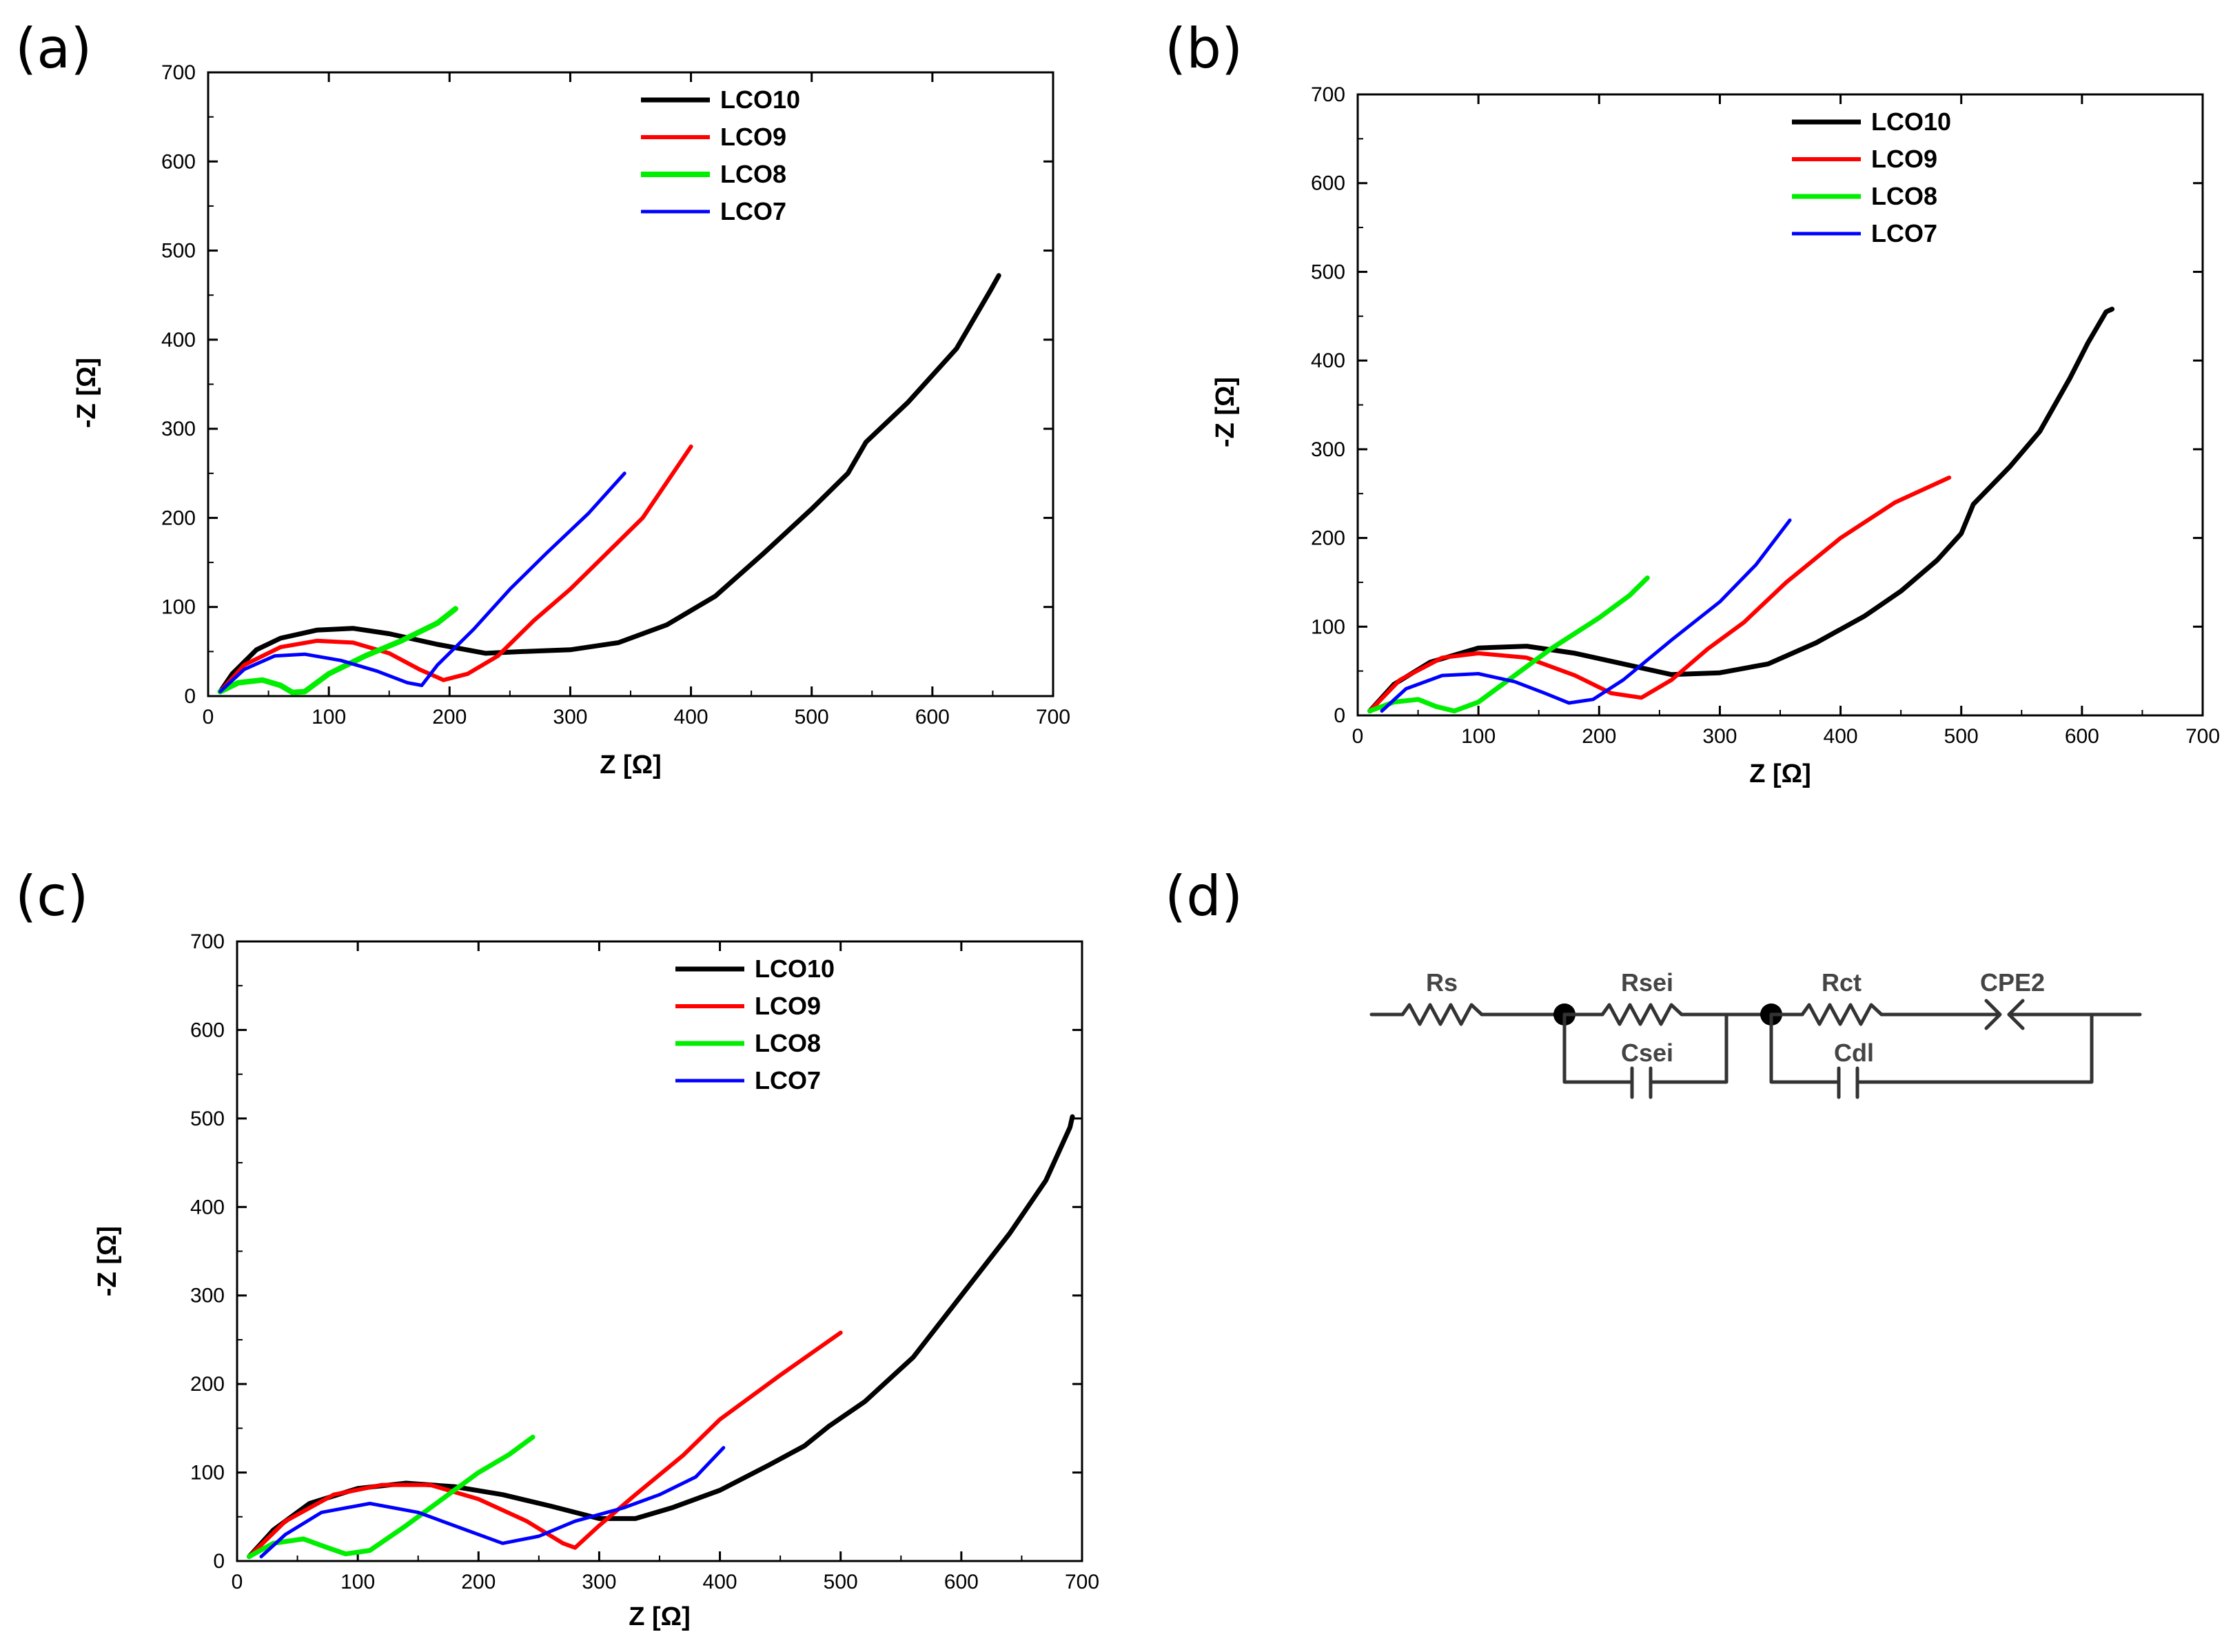 The image size is (2233, 1652). Describe the element at coordinates (1842, 983) in the screenshot. I see `label-rct: Rct` at that location.